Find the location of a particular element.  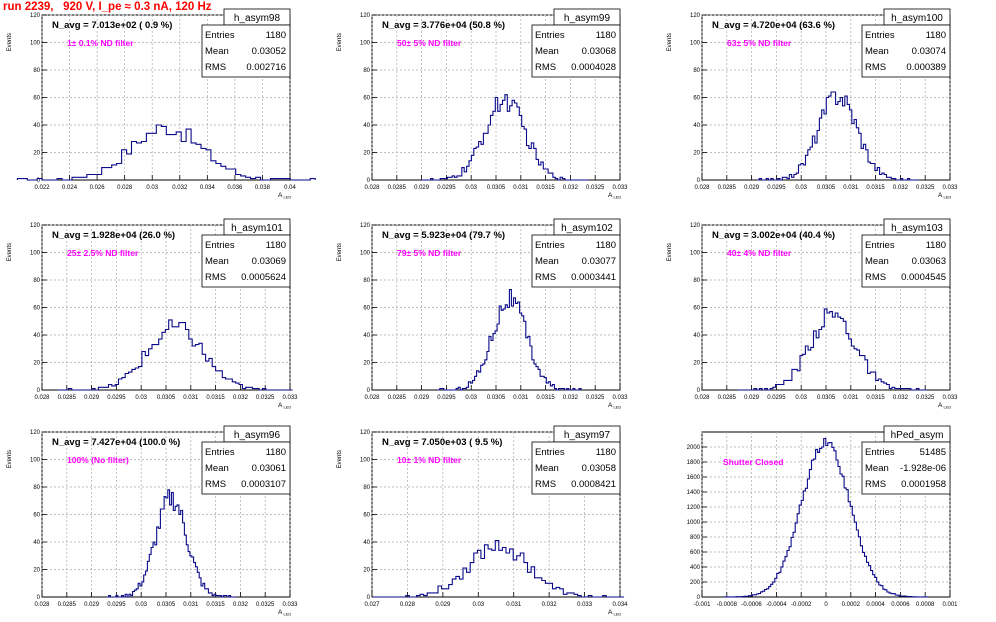

filter-label: 10± 1% ND filter is located at coordinates (429, 460).